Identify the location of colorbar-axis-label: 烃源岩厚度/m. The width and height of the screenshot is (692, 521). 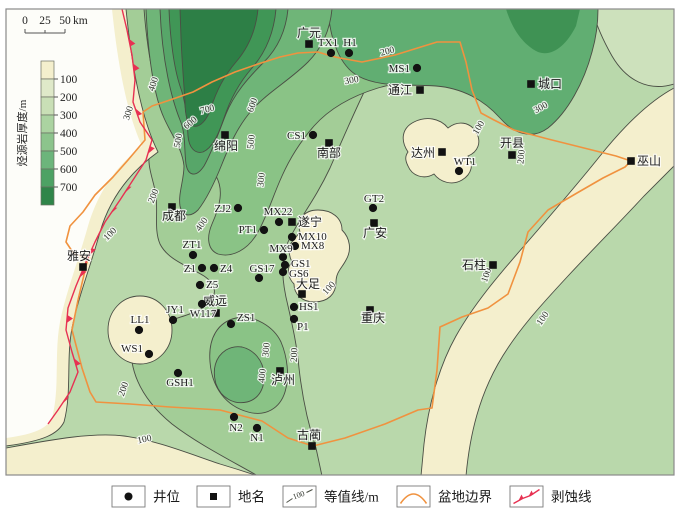
(22, 132).